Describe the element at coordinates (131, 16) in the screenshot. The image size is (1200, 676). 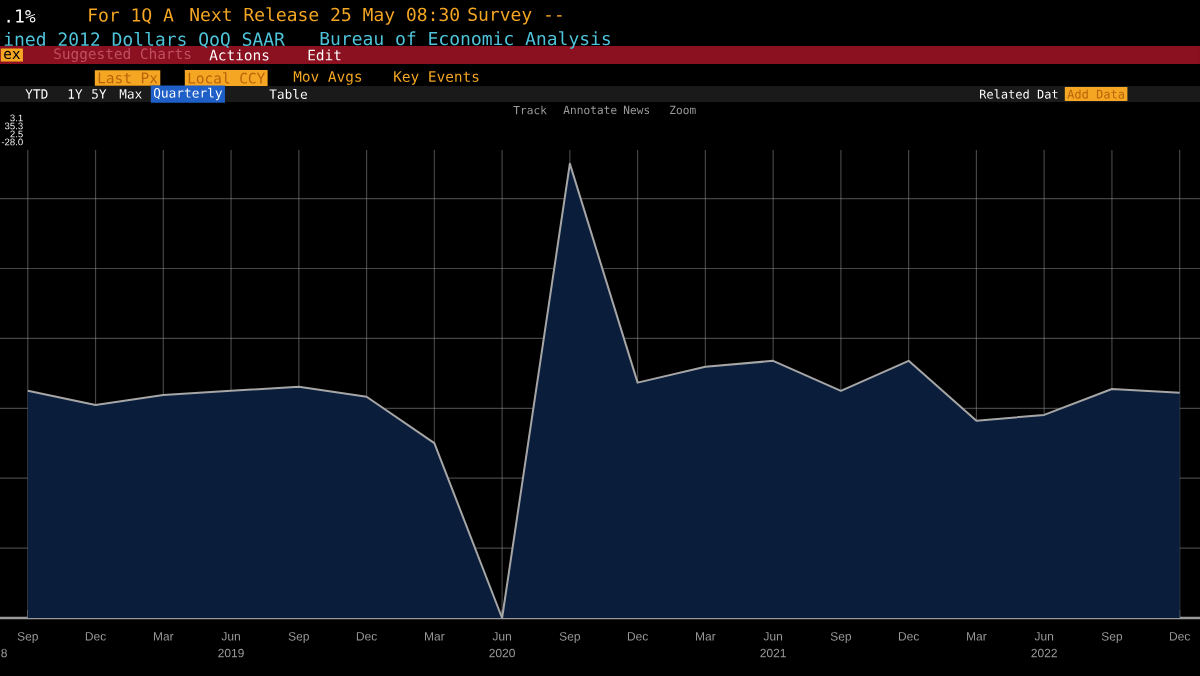
I see `text: For 1Q A` at that location.